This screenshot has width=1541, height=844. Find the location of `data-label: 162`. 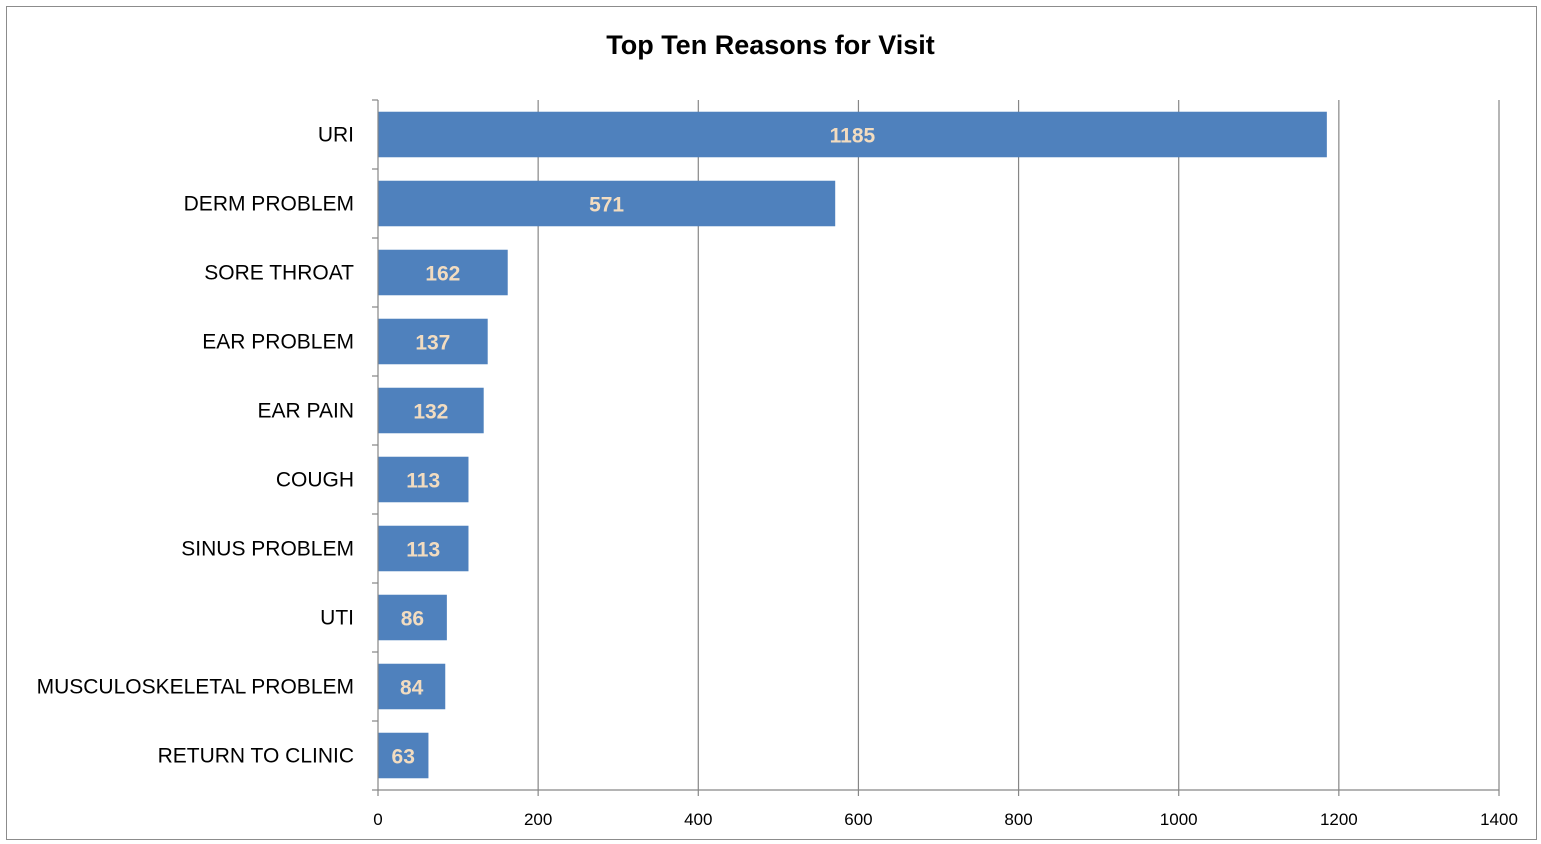

data-label: 162 is located at coordinates (442, 274).